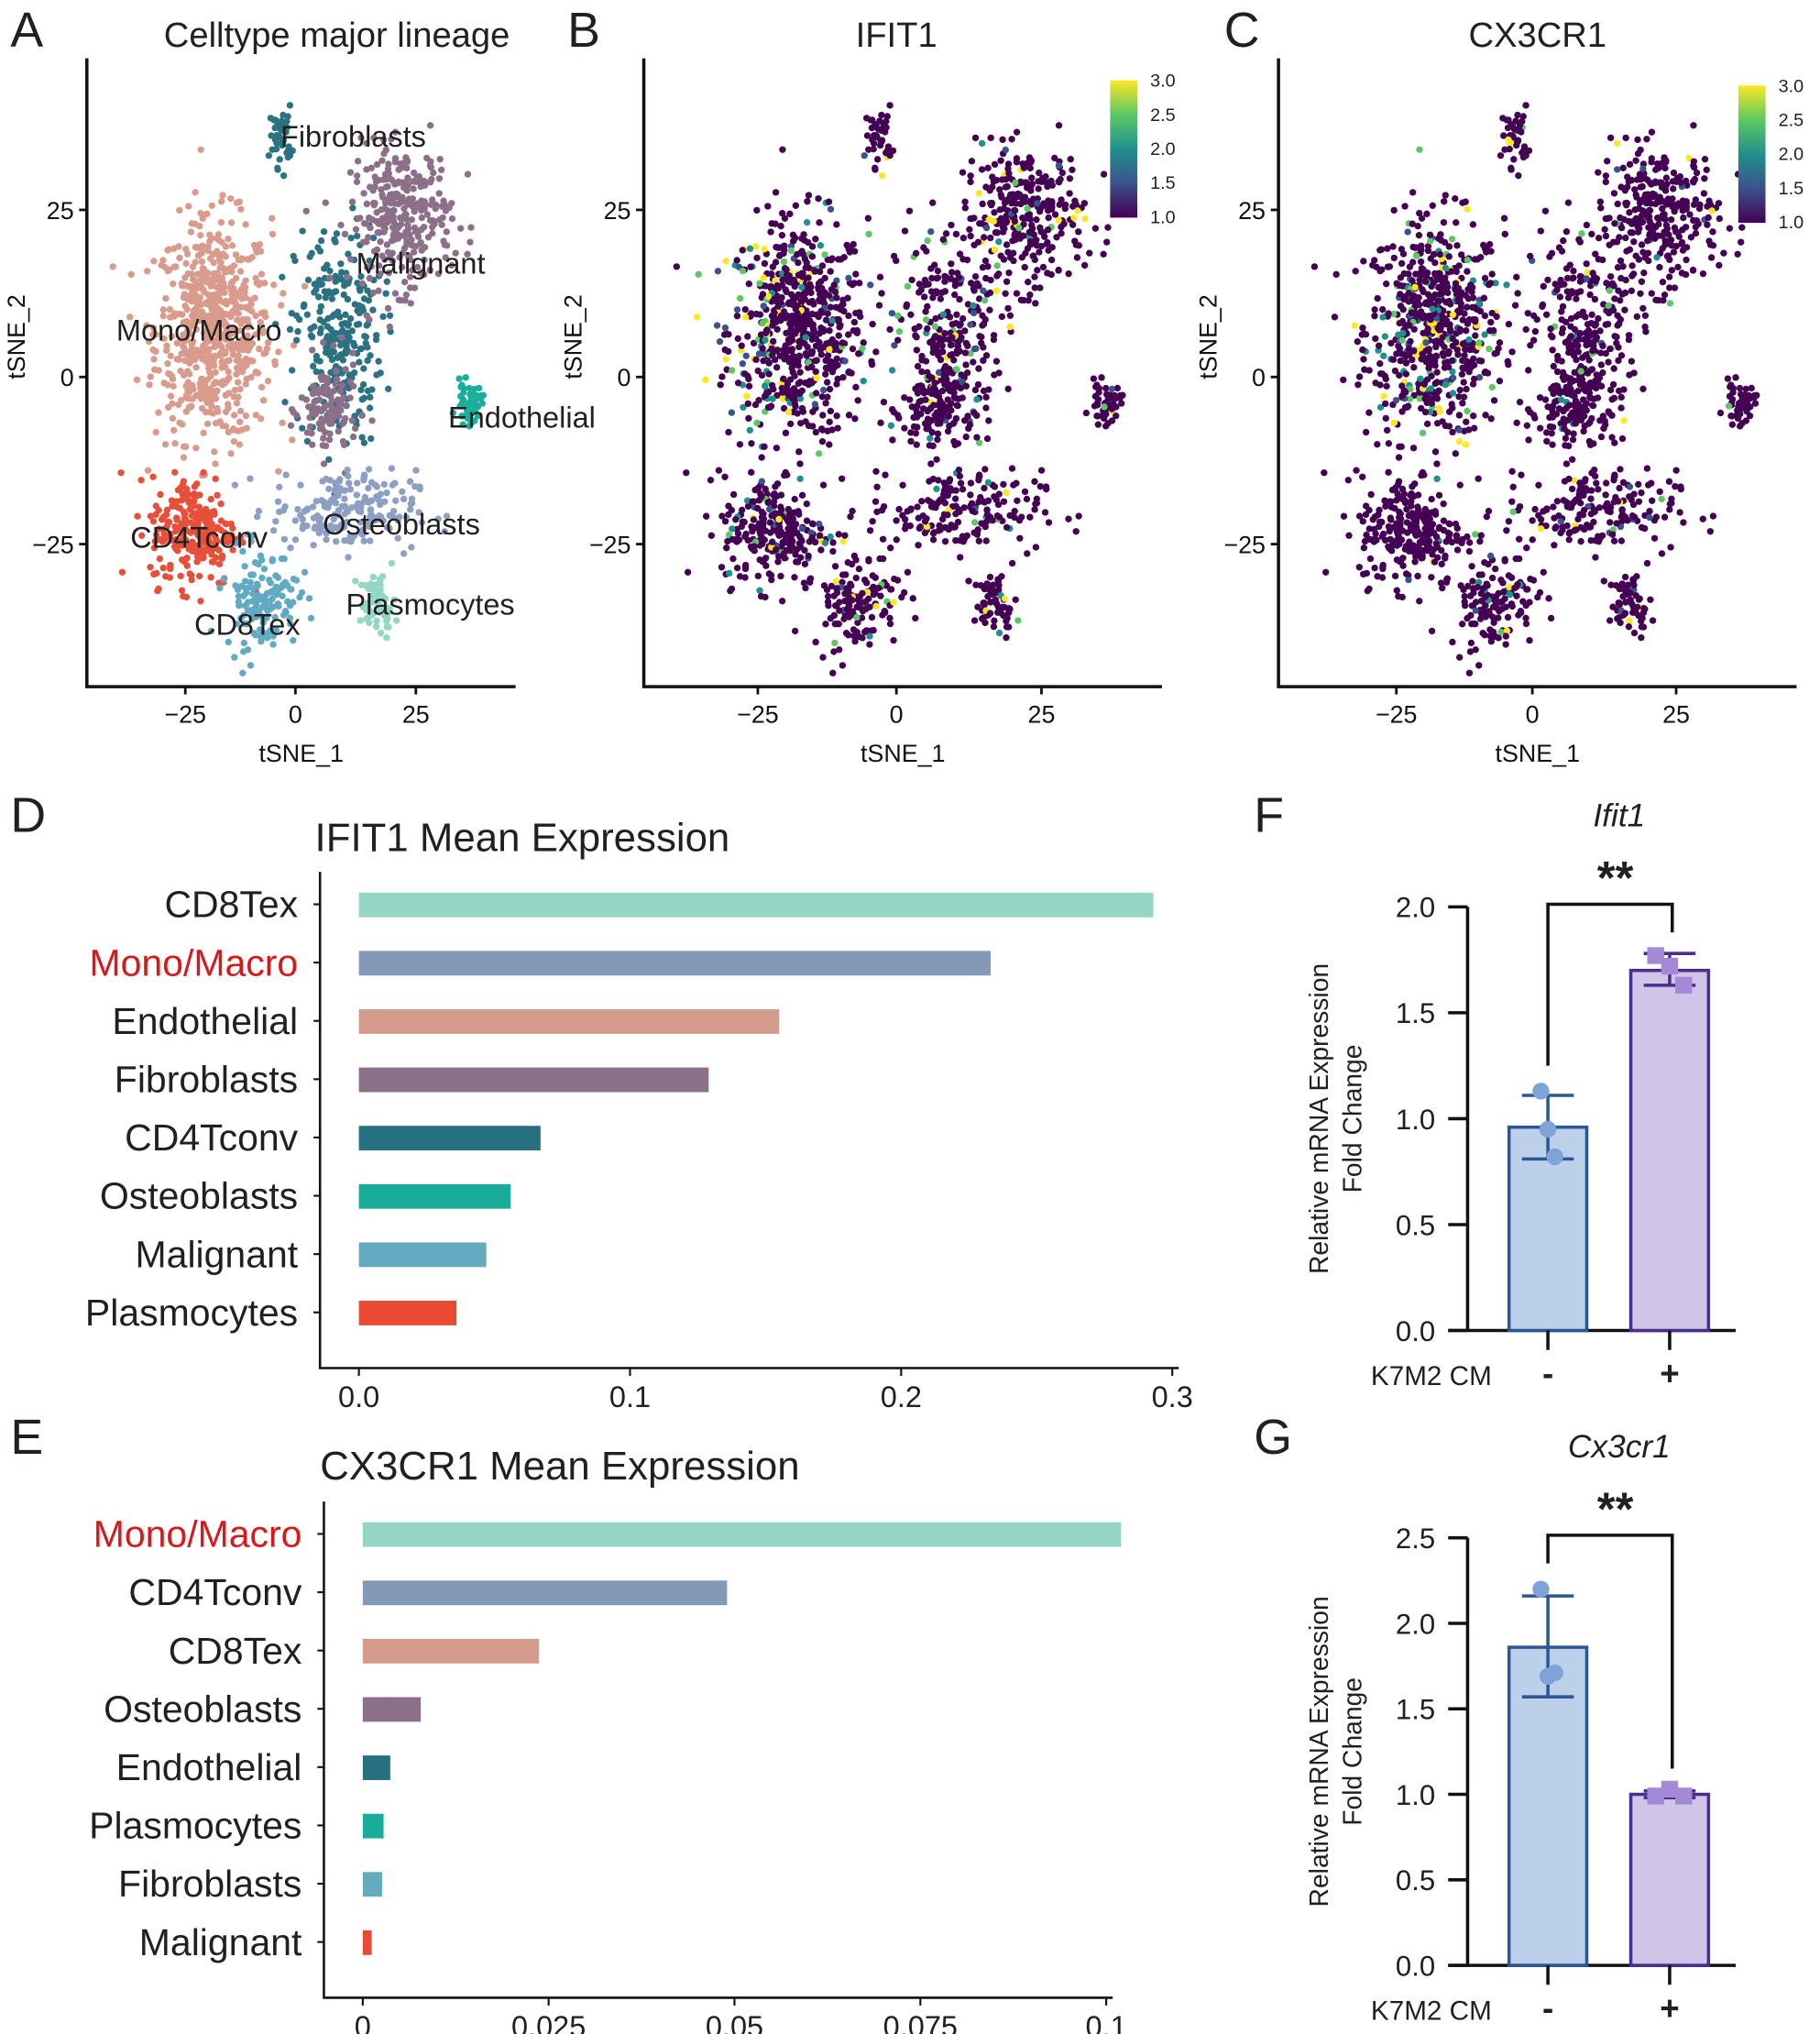 This screenshot has height=2034, width=1820. What do you see at coordinates (899, 389) in the screenshot?
I see `scatter-points` at bounding box center [899, 389].